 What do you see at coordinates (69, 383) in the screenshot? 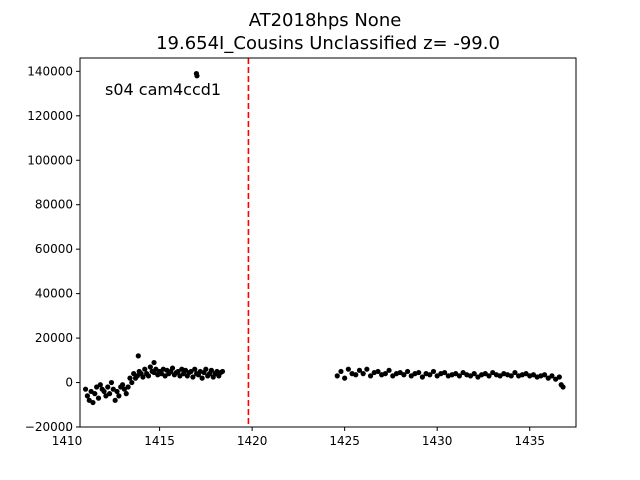
I see `y-tick-label: 0` at bounding box center [69, 383].